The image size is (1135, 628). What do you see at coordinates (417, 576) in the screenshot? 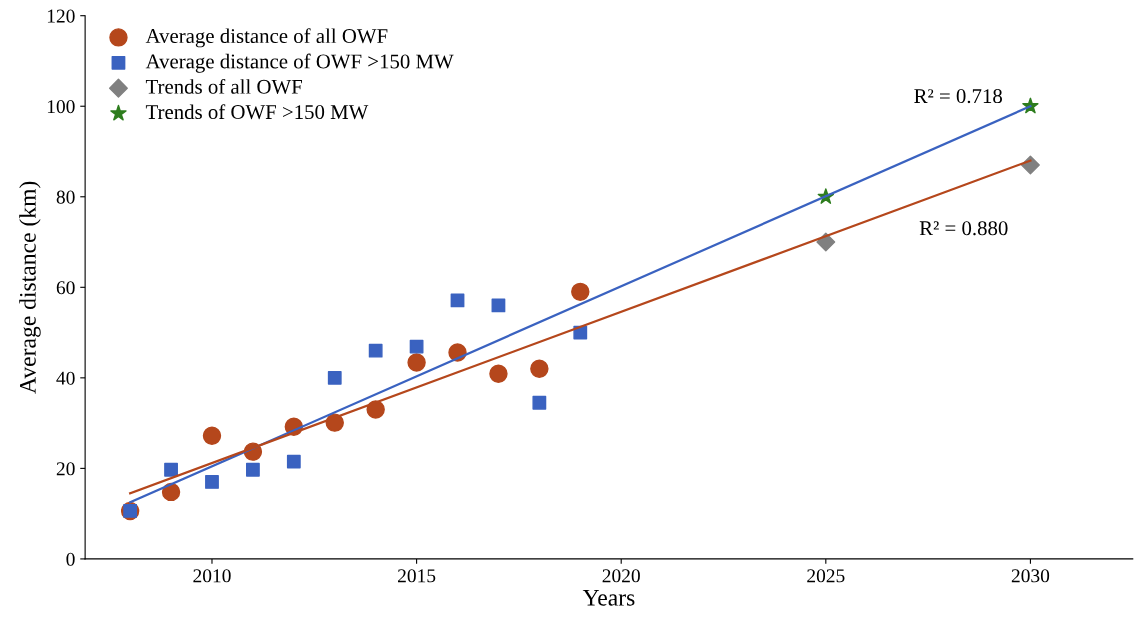
I see `x-tick-label: 2015` at bounding box center [417, 576].